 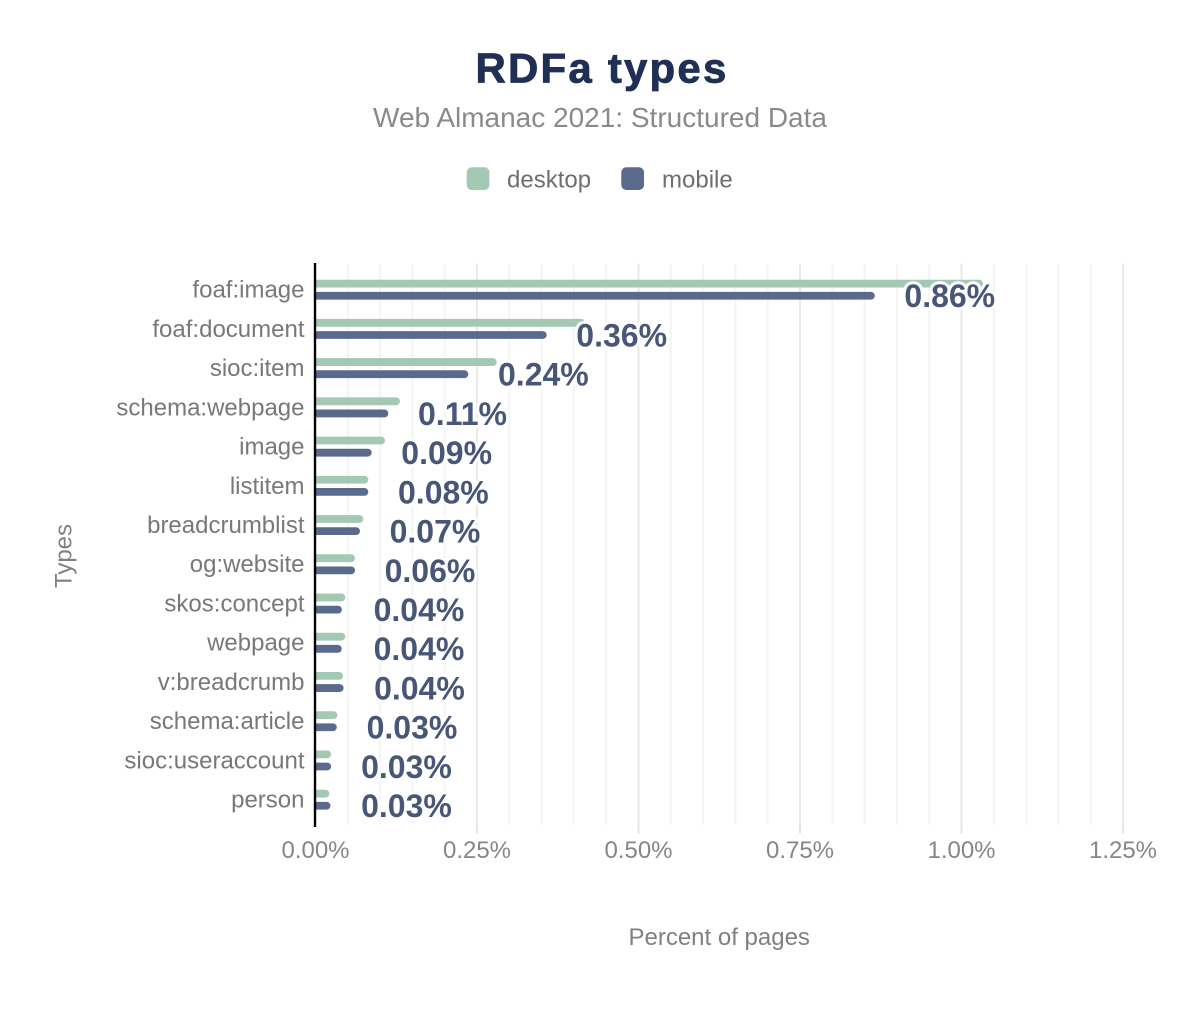 I want to click on svg-text: og:website, so click(x=247, y=564).